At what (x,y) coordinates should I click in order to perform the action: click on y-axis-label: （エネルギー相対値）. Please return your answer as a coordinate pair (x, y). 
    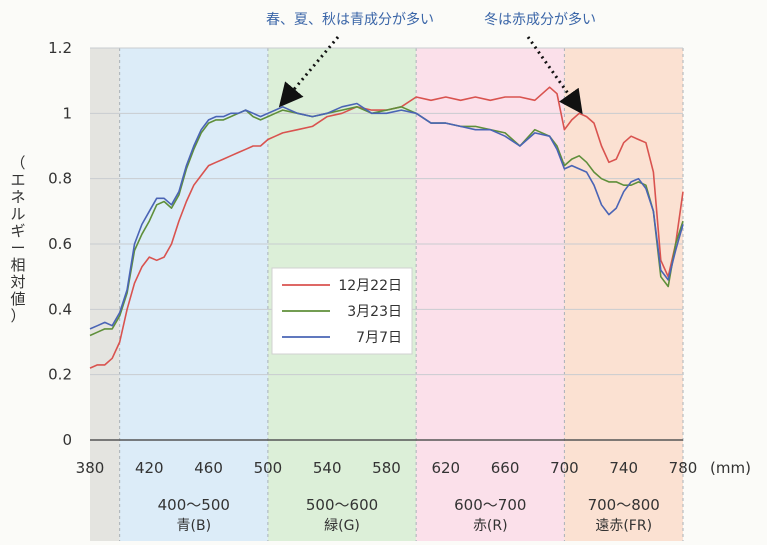
    Looking at the image, I should click on (17, 239).